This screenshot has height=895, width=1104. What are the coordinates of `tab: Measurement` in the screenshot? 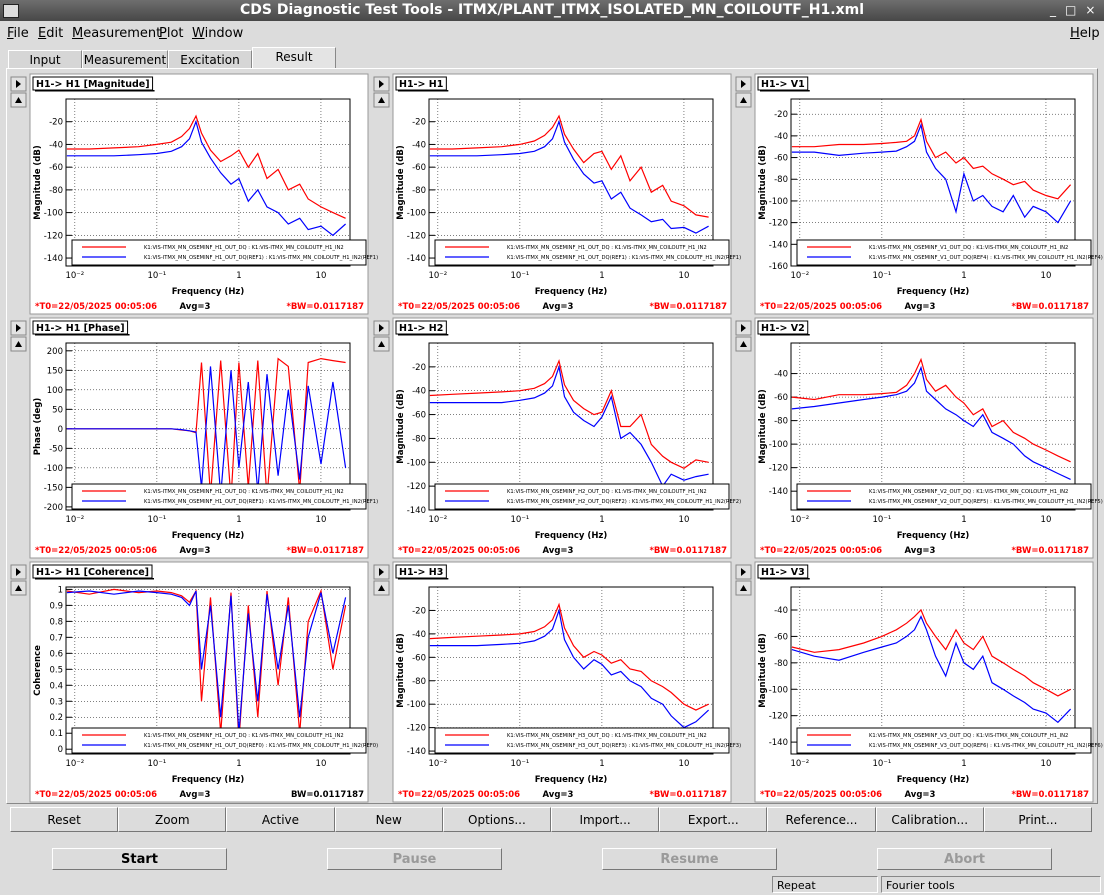 It's located at (125, 59).